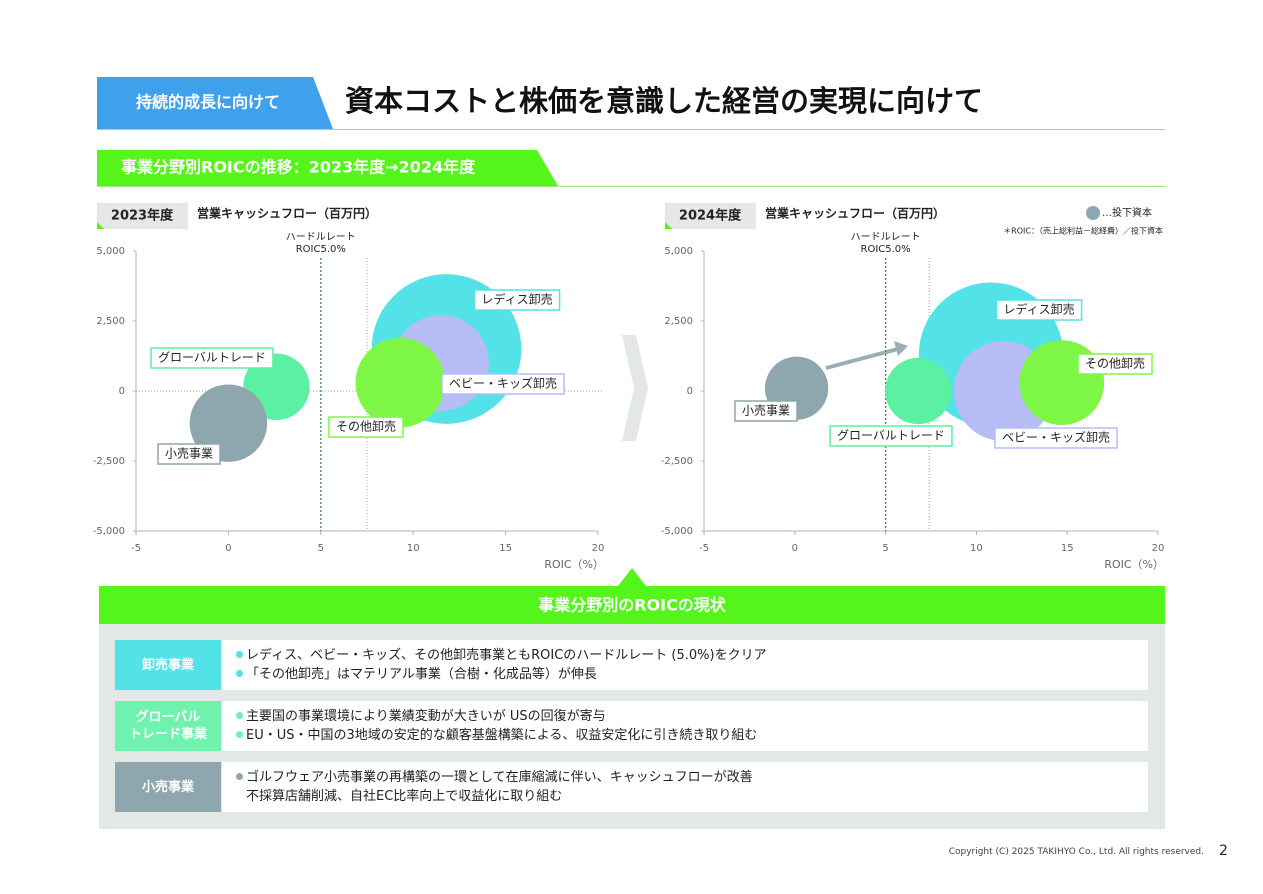  I want to click on summary-bar, so click(632, 605).